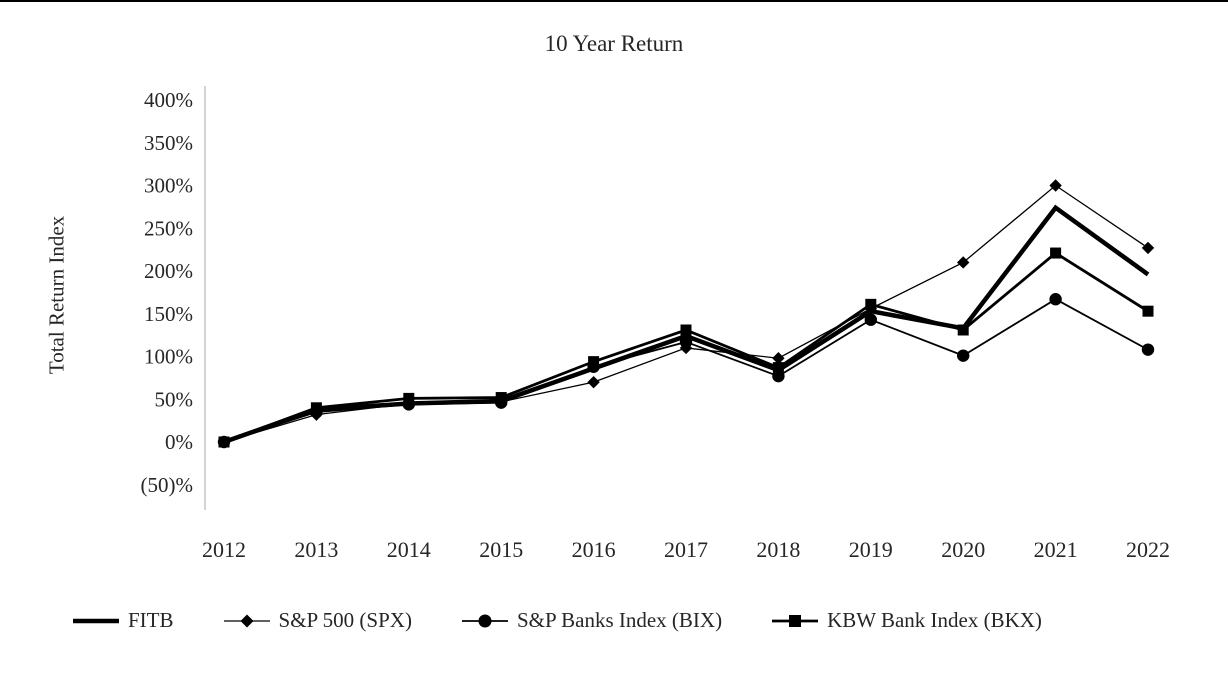 The height and width of the screenshot is (680, 1228). Describe the element at coordinates (168, 228) in the screenshot. I see `y-tick-label: 250%` at that location.